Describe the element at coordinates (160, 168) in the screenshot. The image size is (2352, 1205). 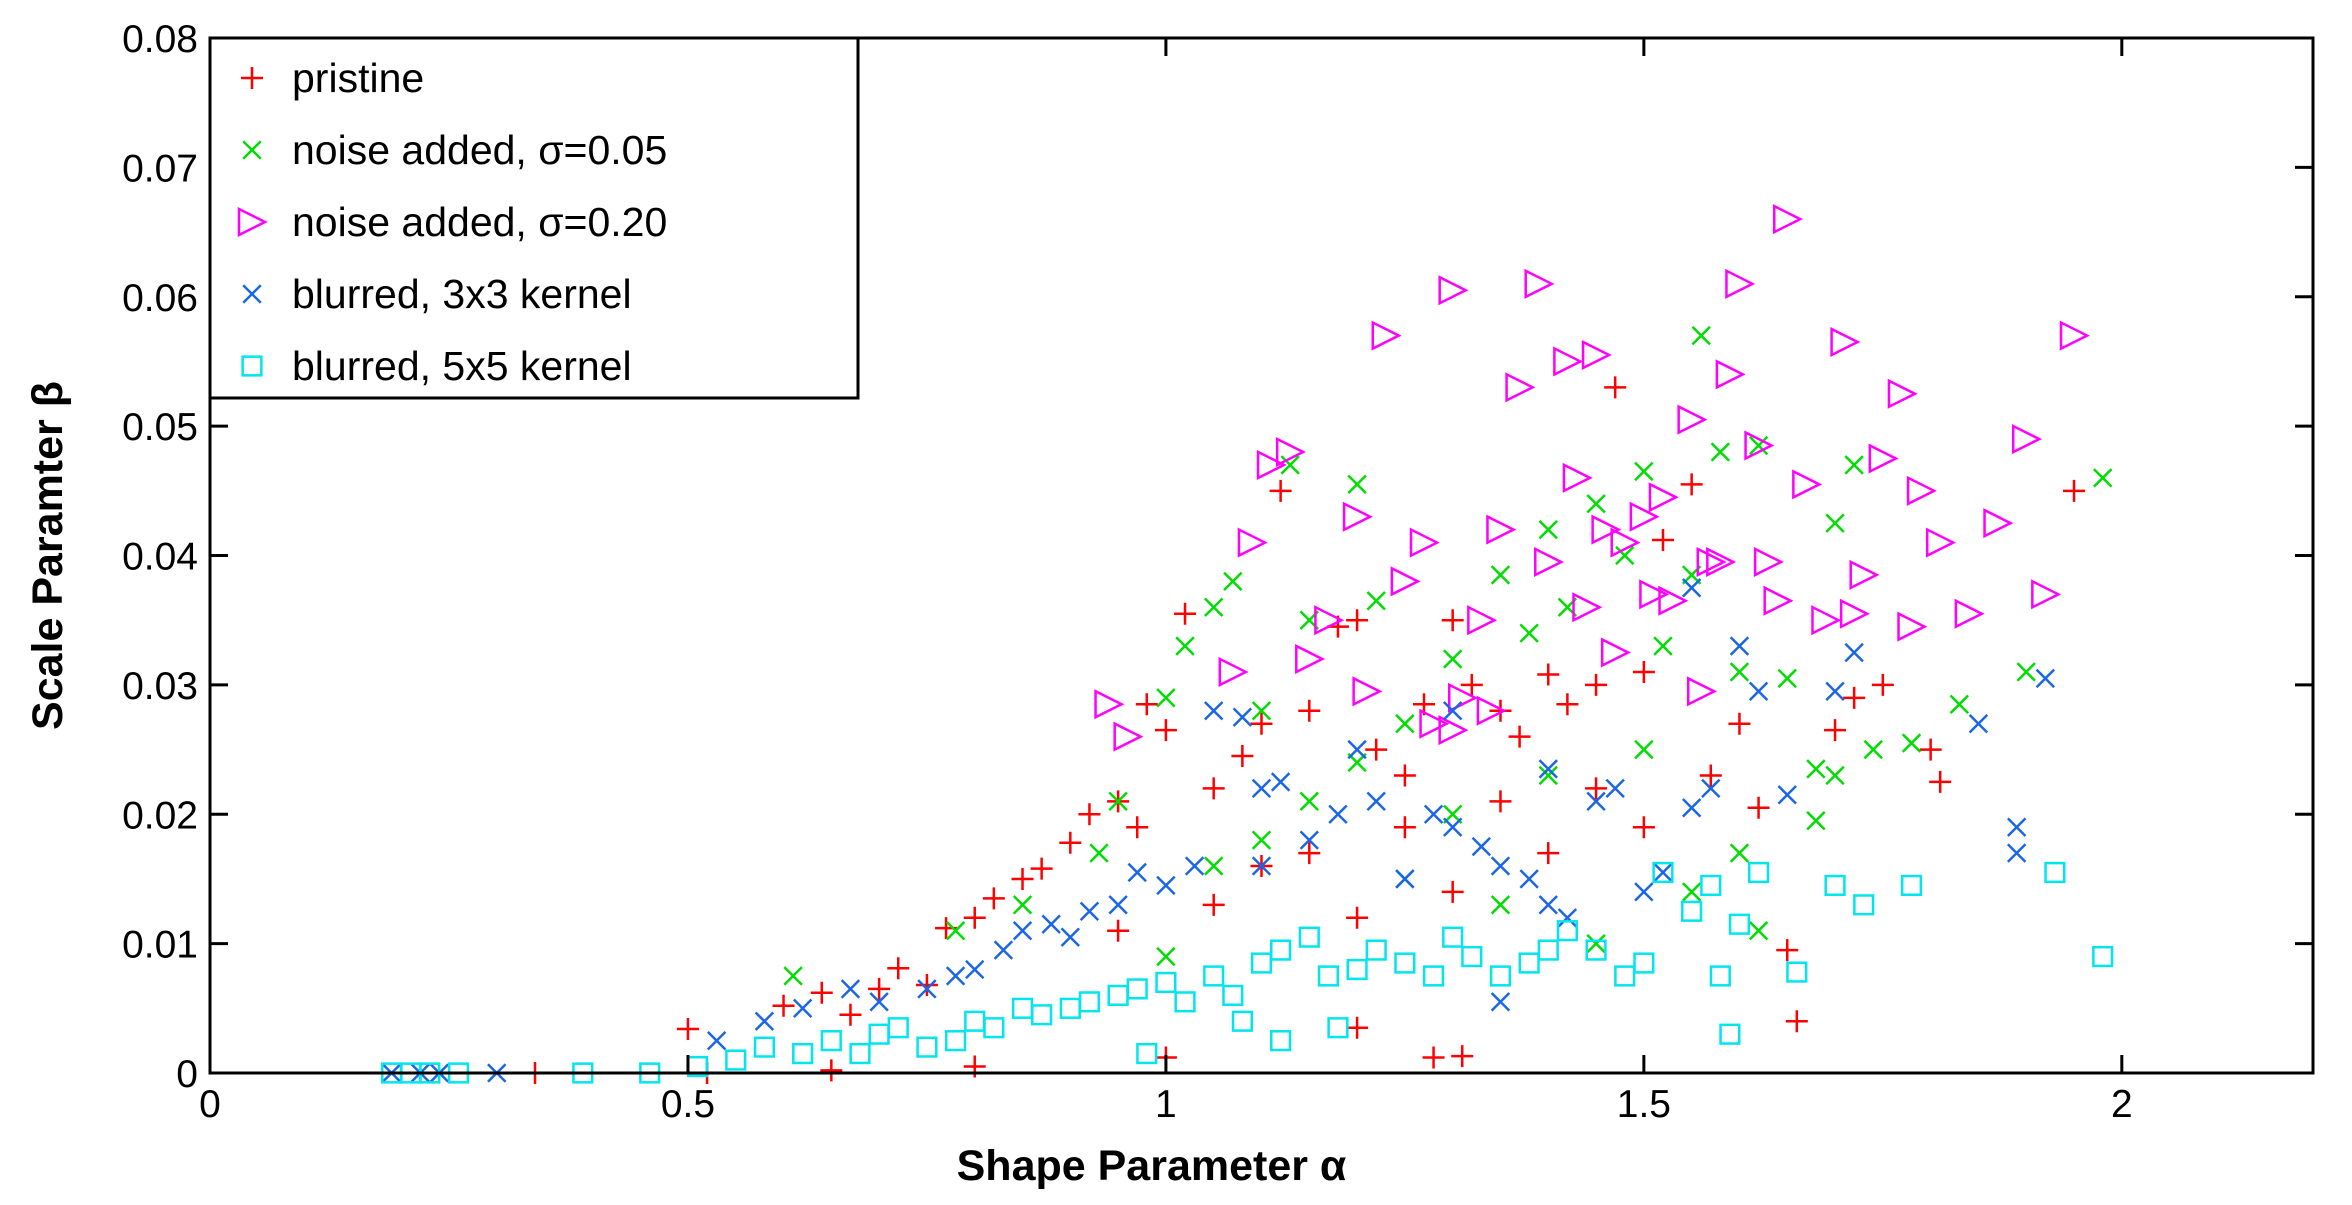
I see `y-tick-label: 0.07` at that location.